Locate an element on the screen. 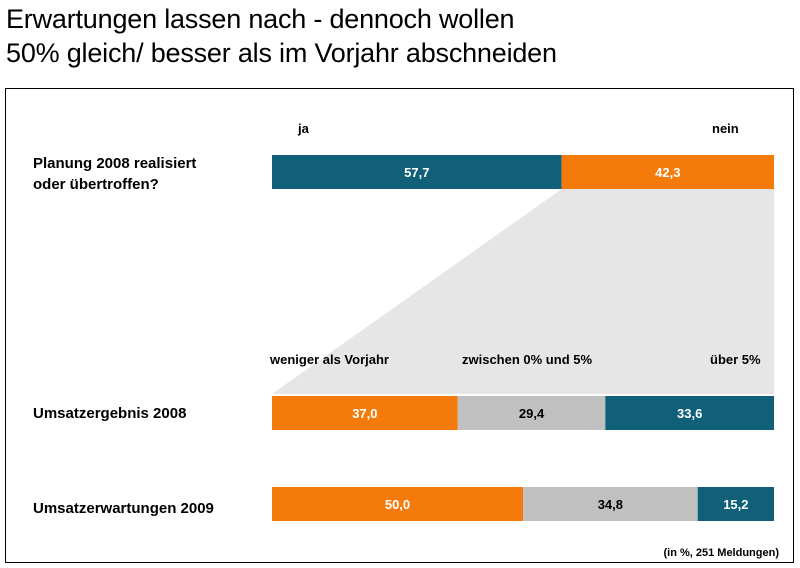 This screenshot has width=800, height=568. data-label-1-1-1: 34,8 is located at coordinates (610, 504).